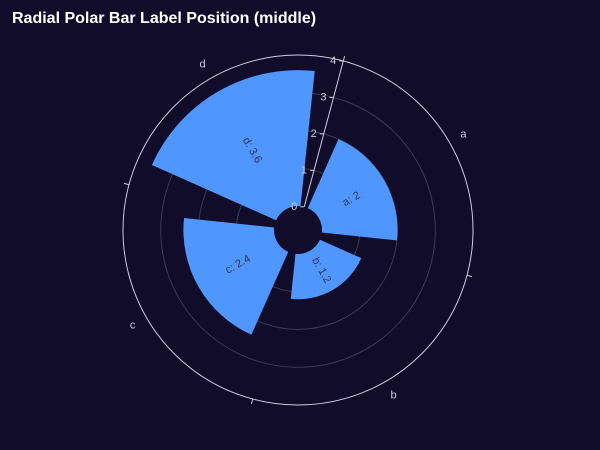 The height and width of the screenshot is (450, 600). I want to click on category-label-d: d, so click(202, 65).